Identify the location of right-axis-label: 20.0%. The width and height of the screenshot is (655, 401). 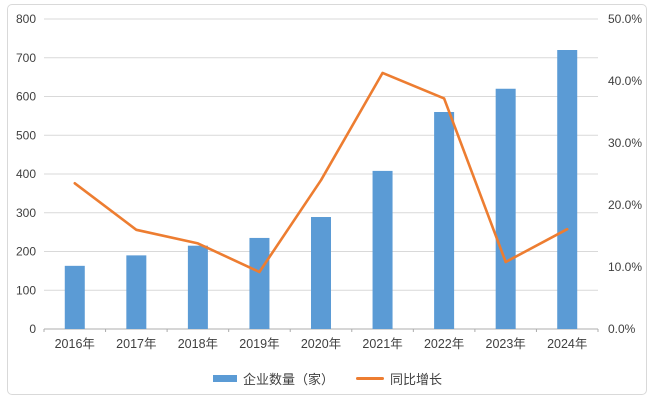
(625, 205).